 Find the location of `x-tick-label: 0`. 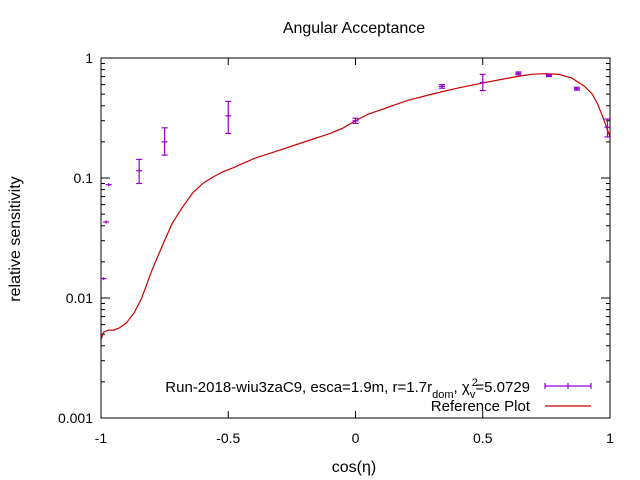

x-tick-label: 0 is located at coordinates (356, 438).